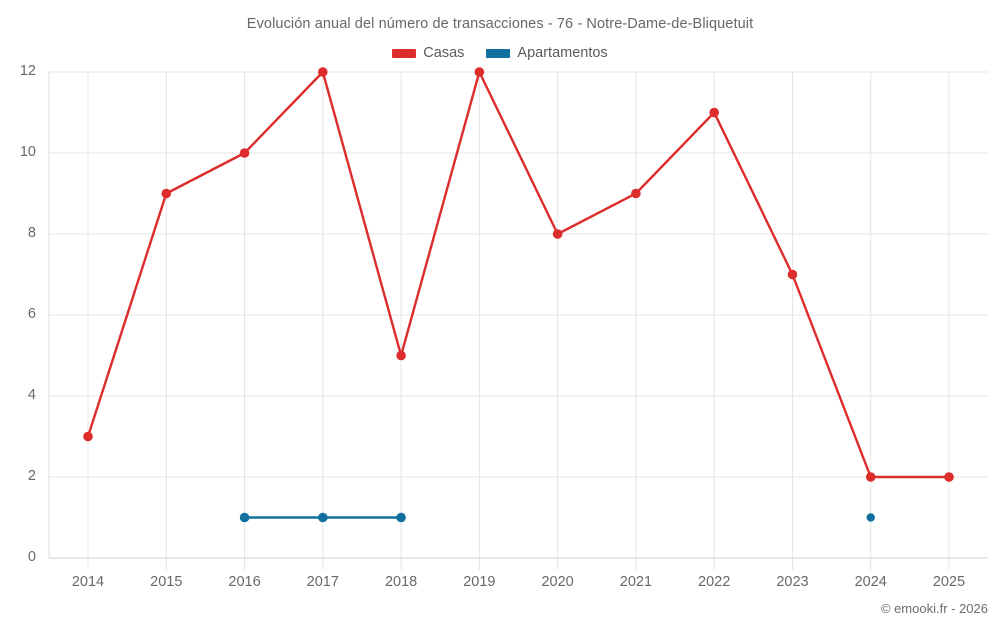  I want to click on series-apartamentos, so click(557, 517).